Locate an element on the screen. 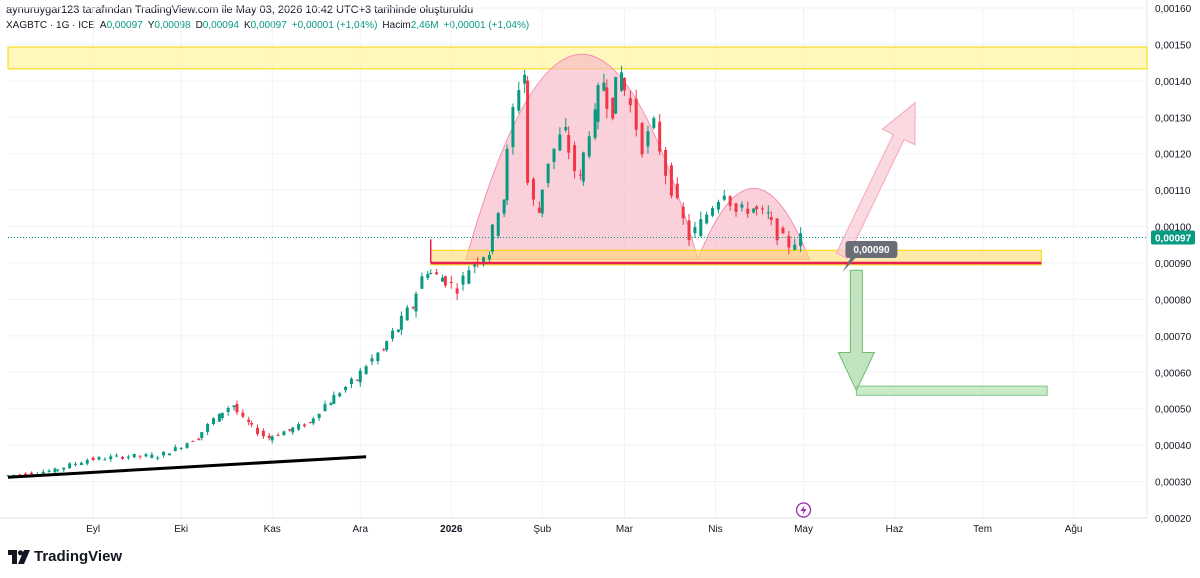 This screenshot has height=578, width=1200. y-axis-tick-label: 0,00160 is located at coordinates (1173, 9).